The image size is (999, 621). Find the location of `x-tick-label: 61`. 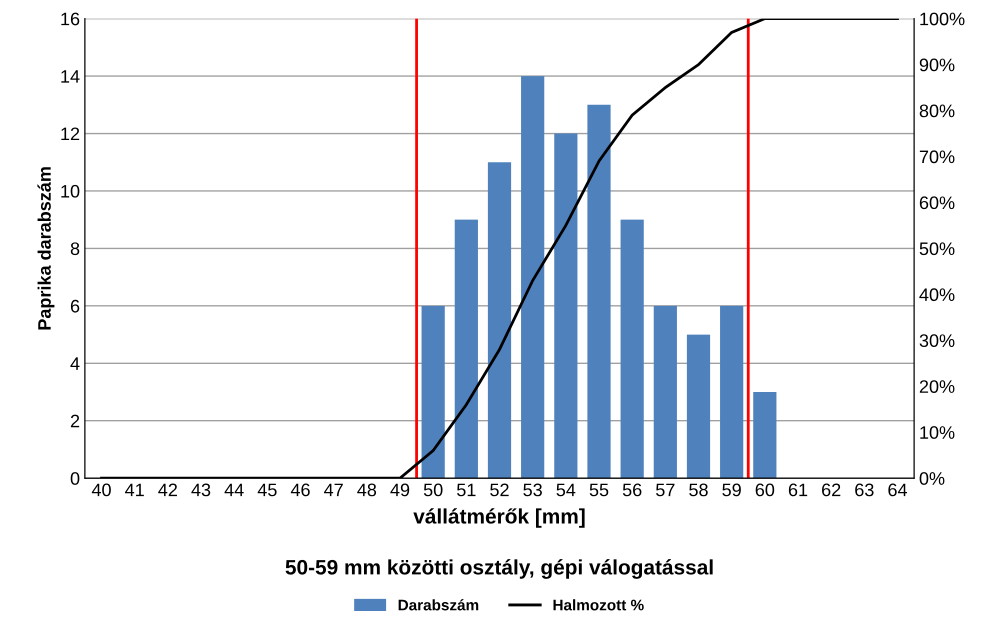

x-tick-label: 61 is located at coordinates (798, 490).